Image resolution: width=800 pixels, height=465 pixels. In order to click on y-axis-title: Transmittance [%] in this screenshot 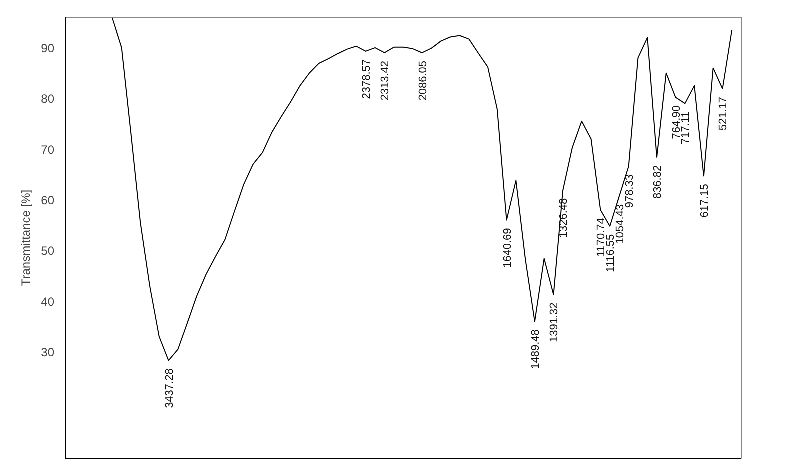, I will do `click(26, 238)`.